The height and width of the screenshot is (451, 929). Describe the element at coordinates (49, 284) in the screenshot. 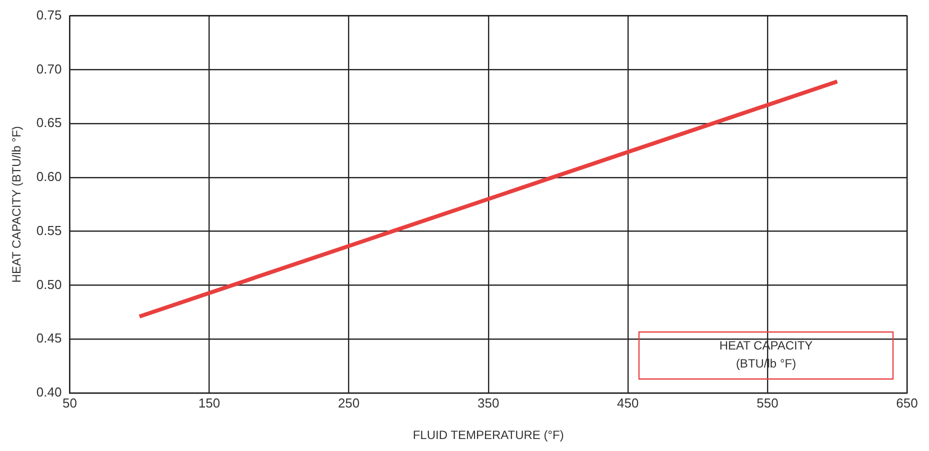

I see `y-tick-label: 0.50` at that location.